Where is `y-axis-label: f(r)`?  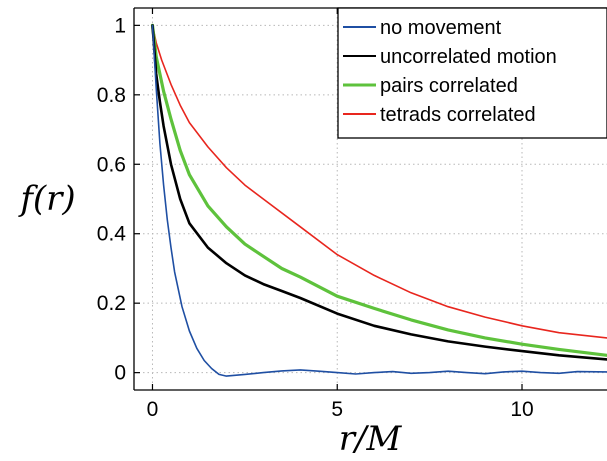
y-axis-label: f(r) is located at coordinates (46, 199).